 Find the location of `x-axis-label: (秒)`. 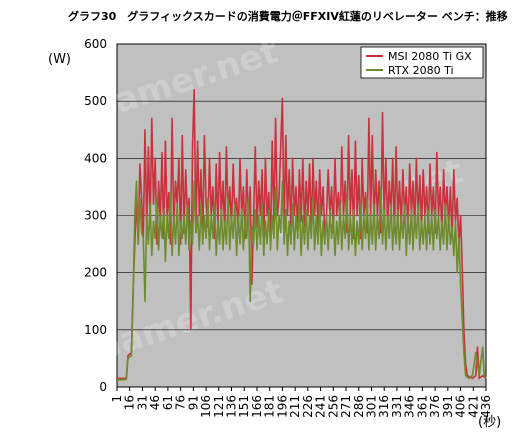

x-axis-label: (秒) is located at coordinates (489, 422).